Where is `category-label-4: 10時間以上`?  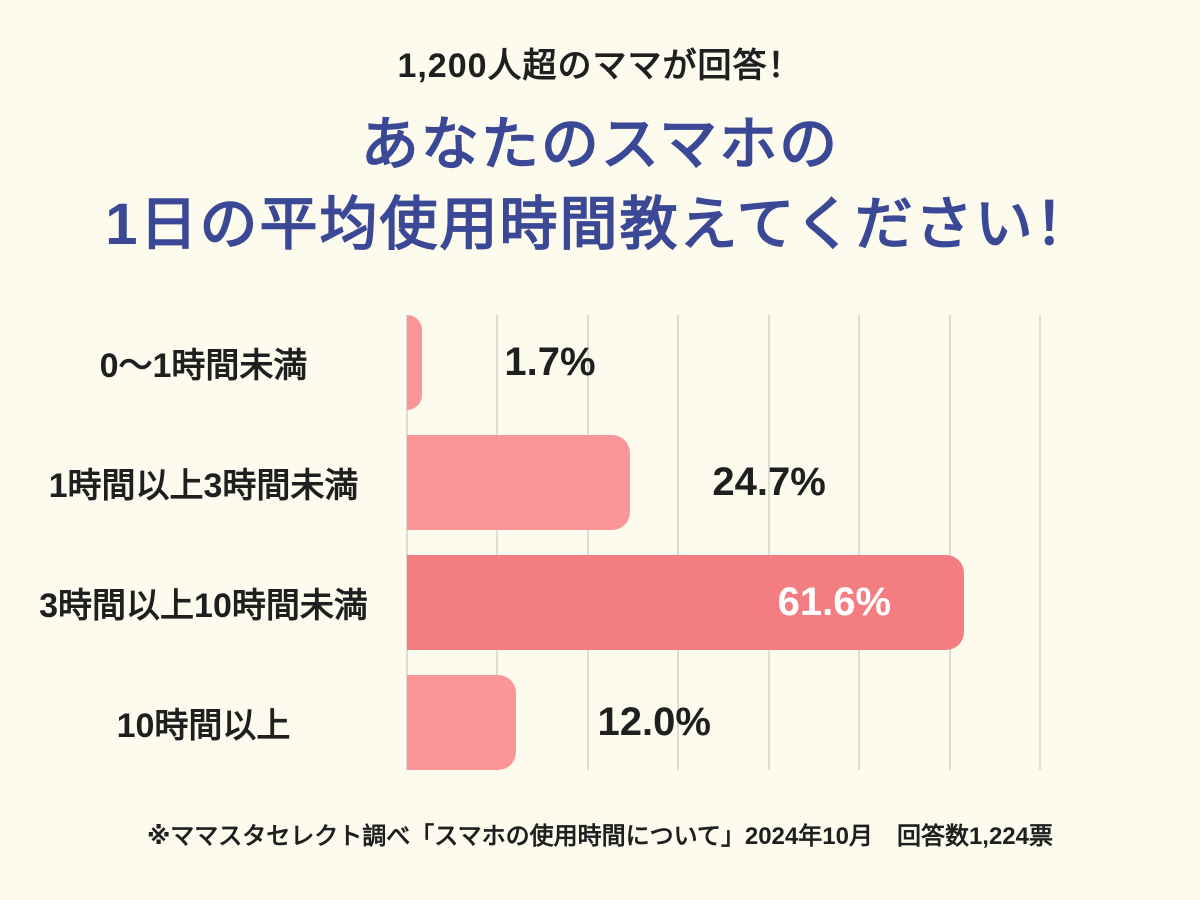 category-label-4: 10時間以上 is located at coordinates (203, 726).